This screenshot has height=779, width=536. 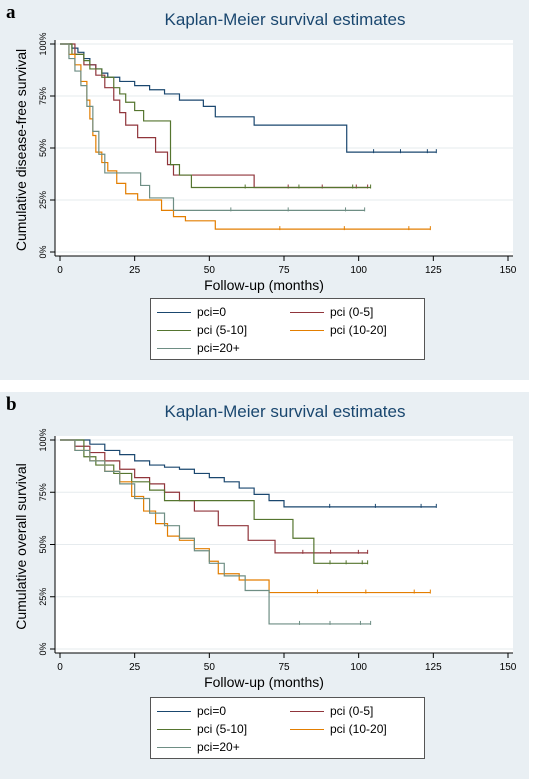 I want to click on y-axis-title: Cumulative overall survival, so click(x=21, y=546).